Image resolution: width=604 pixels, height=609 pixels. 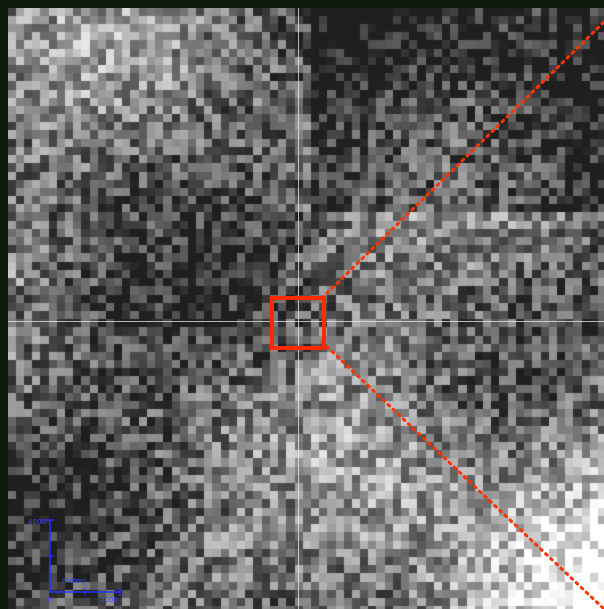 What do you see at coordinates (49, 600) in the screenshot?
I see `scale-bar-origin-label: 0` at bounding box center [49, 600].